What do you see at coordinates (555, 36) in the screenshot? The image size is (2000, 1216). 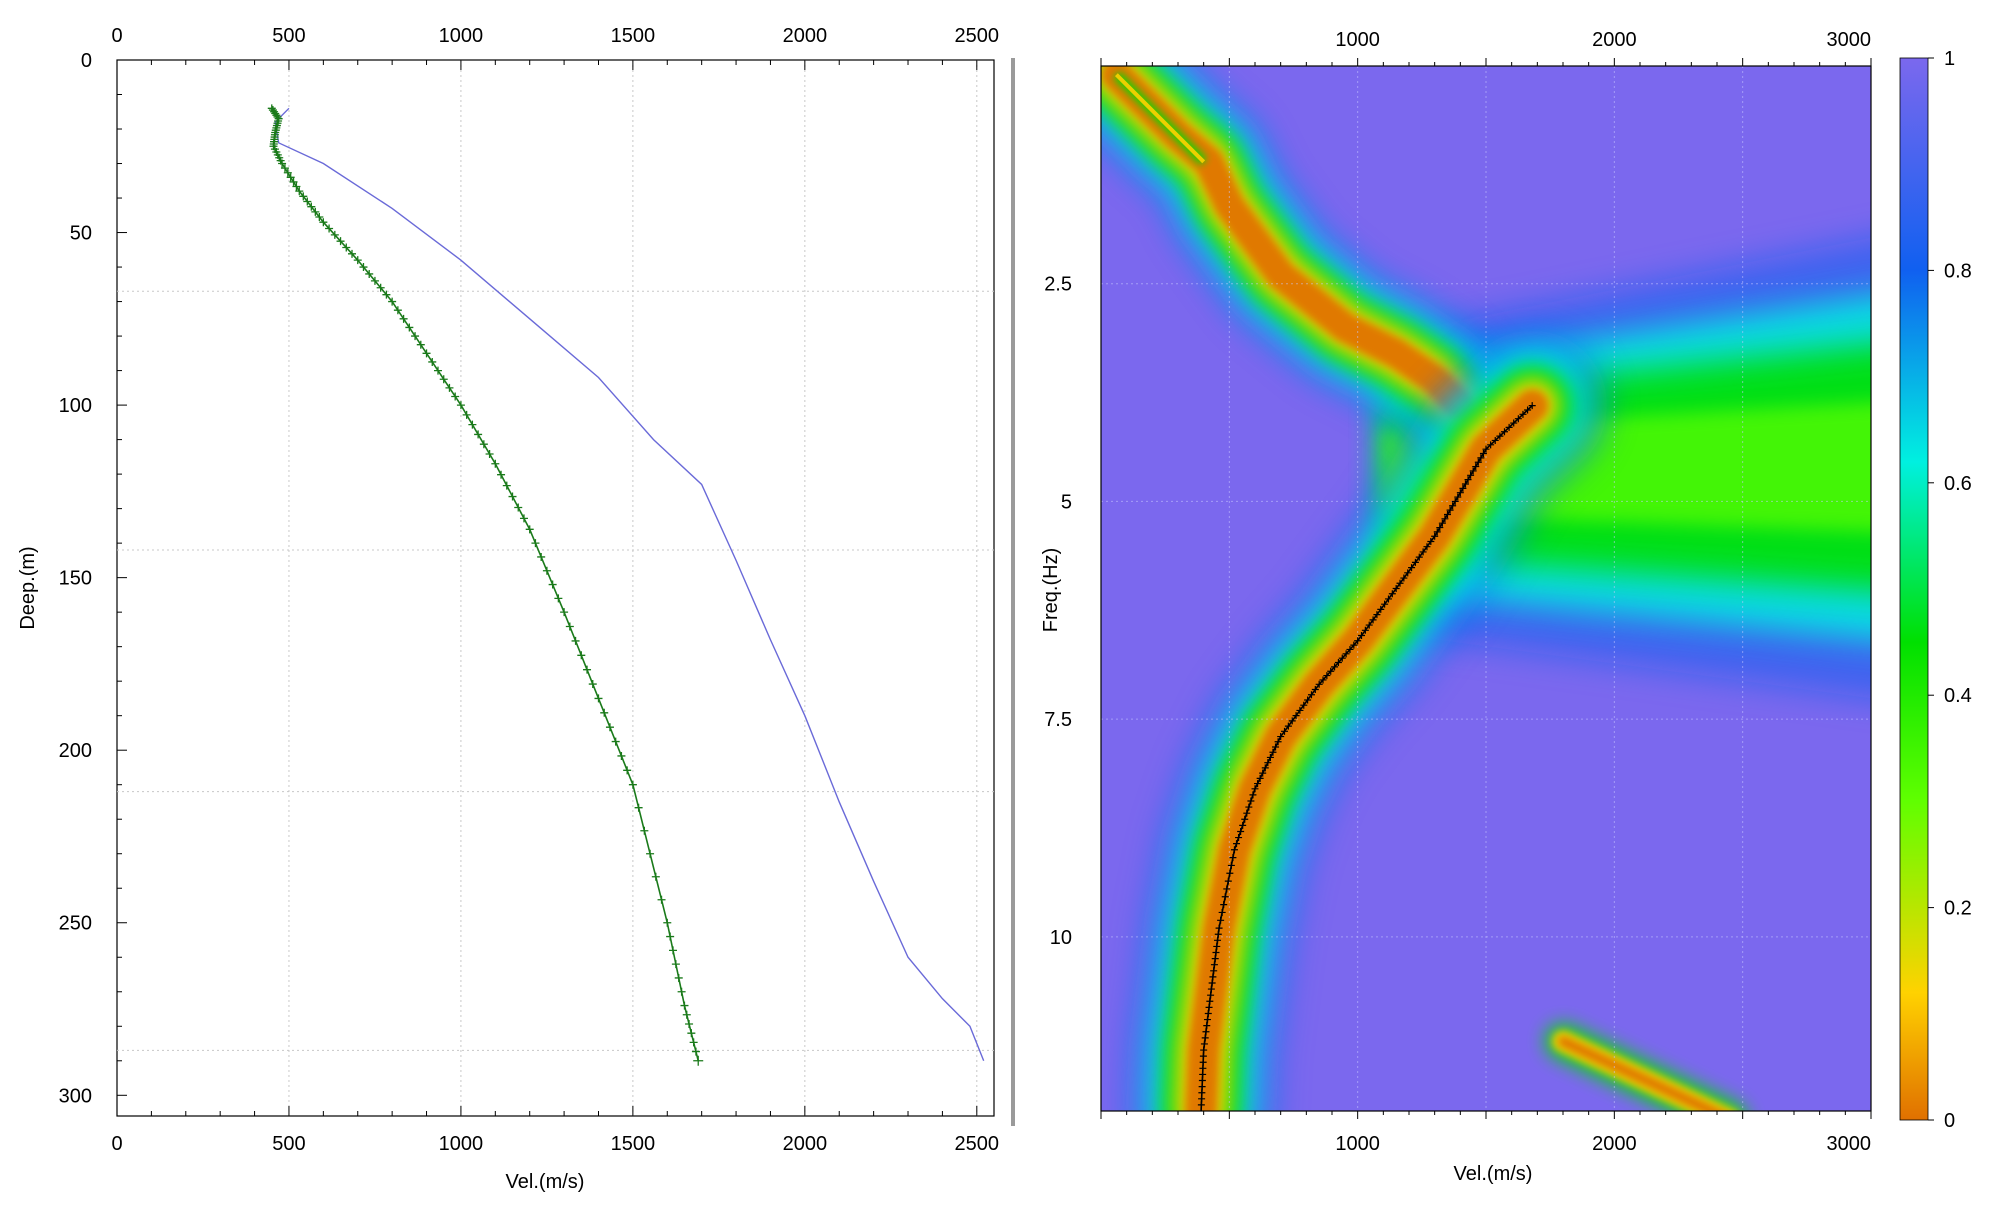 I see `left-x-tick-labels-top: 0 500 1000 1500 2000 2500` at bounding box center [555, 36].